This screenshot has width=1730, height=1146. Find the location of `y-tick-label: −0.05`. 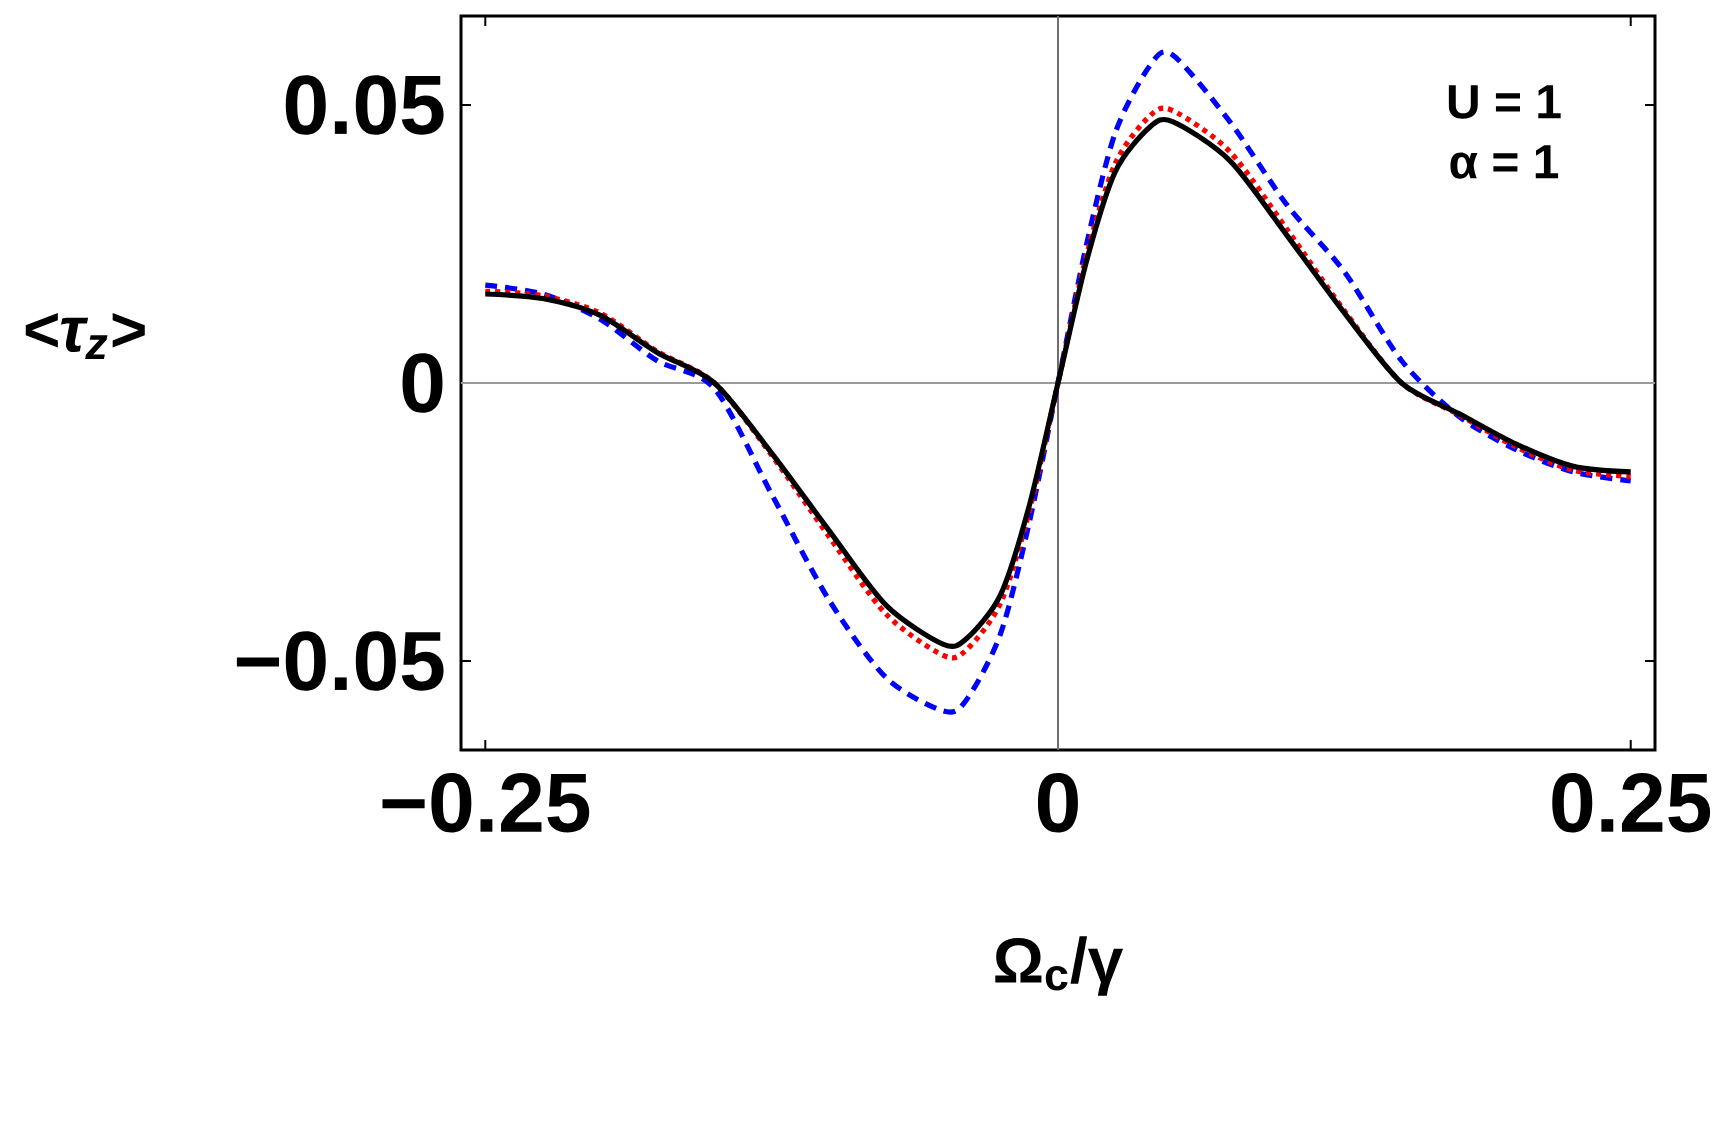

y-tick-label: −0.05 is located at coordinates (340, 661).